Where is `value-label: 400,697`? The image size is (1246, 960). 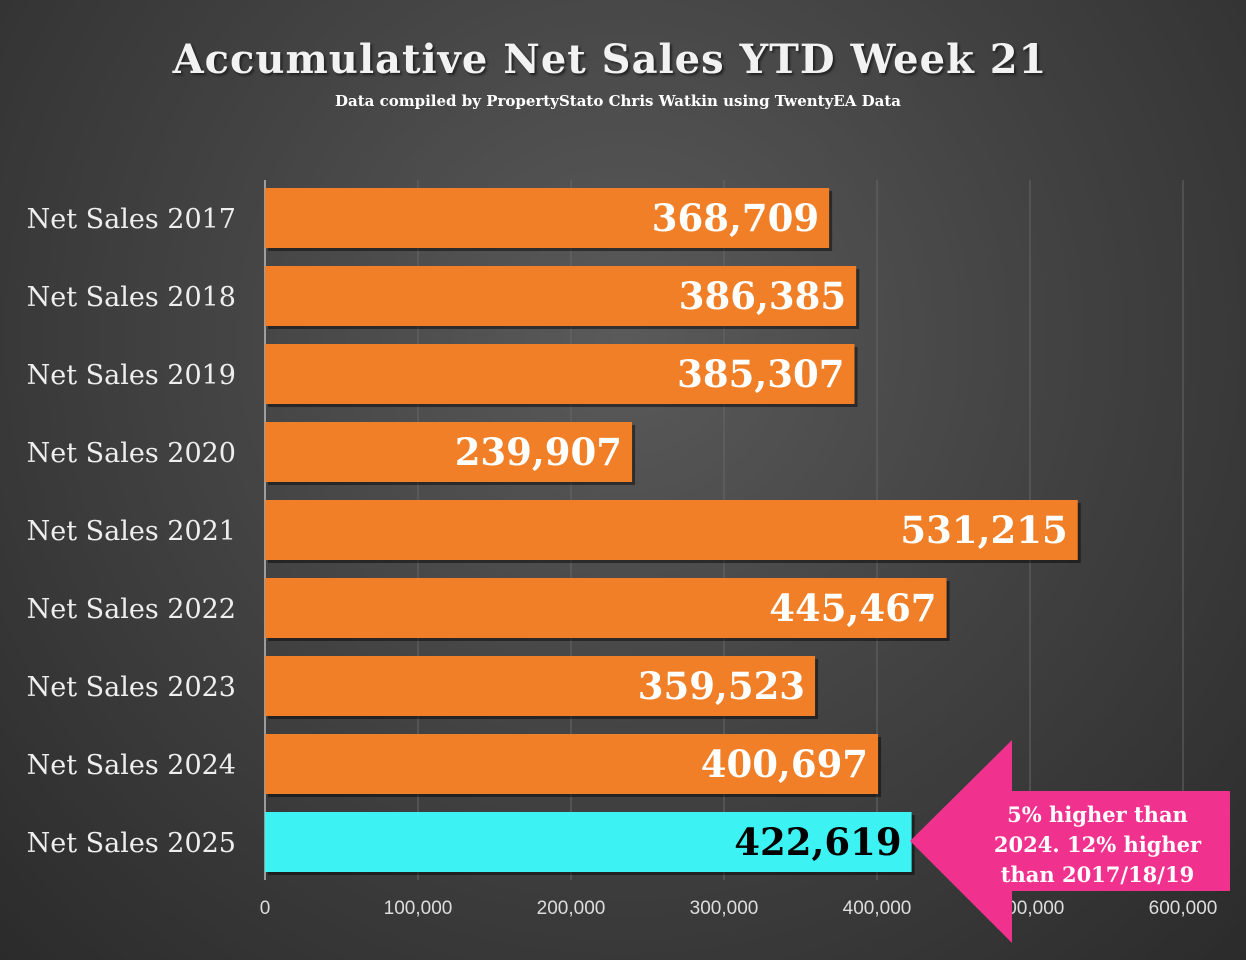
value-label: 400,697 is located at coordinates (784, 764).